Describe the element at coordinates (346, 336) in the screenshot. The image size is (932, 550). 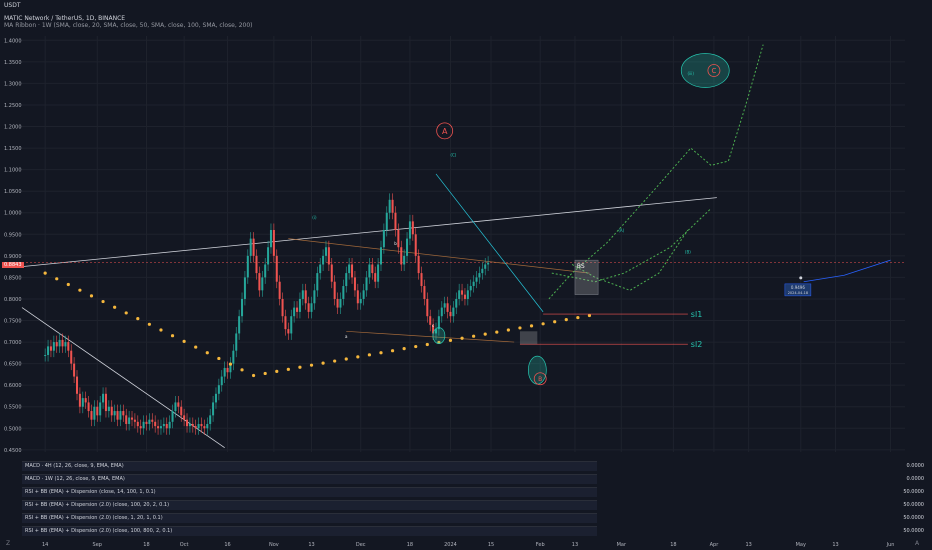
I see `a-label: a` at that location.